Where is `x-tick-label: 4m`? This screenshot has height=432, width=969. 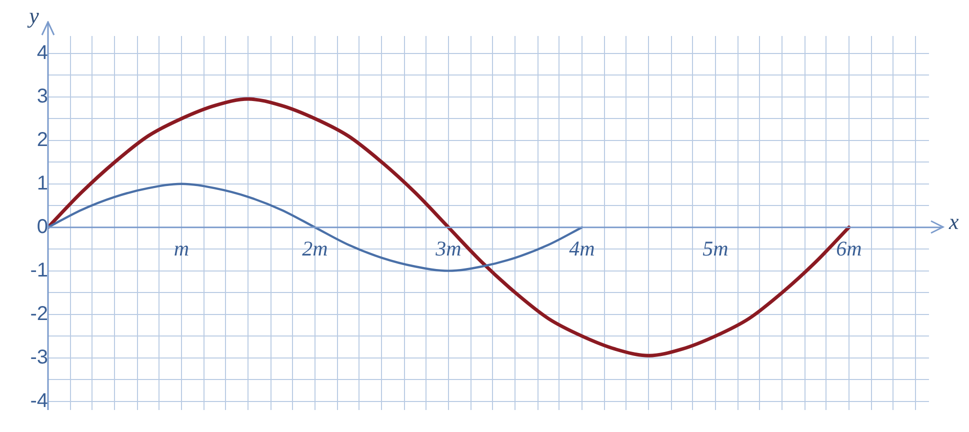 x-tick-label: 4m is located at coordinates (582, 248).